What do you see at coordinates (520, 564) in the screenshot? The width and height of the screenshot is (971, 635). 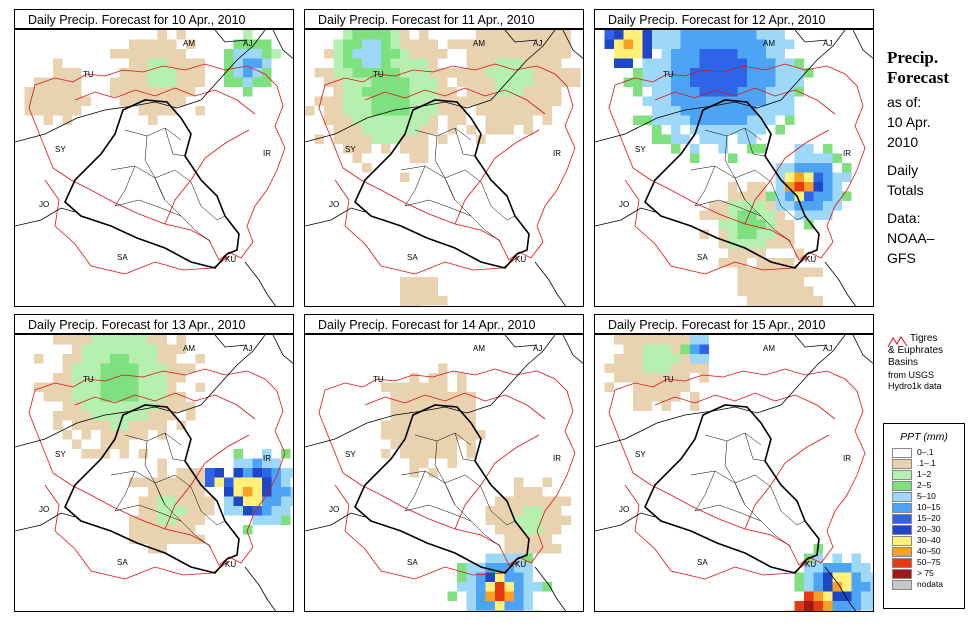 I see `country-label: KU` at bounding box center [520, 564].